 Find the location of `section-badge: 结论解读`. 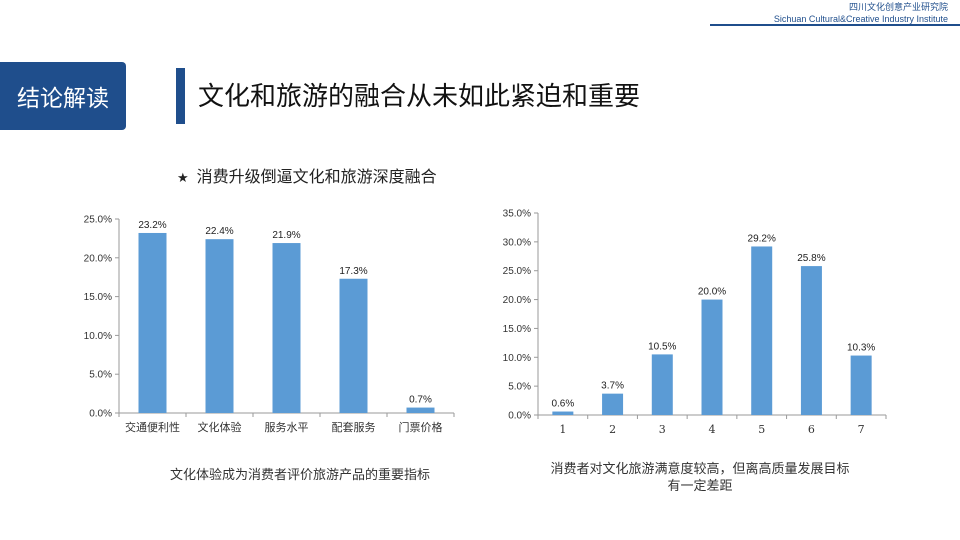

section-badge: 结论解读 is located at coordinates (63, 96).